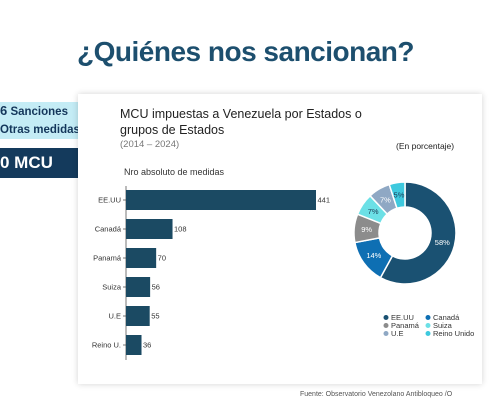  What do you see at coordinates (425, 146) in the screenshot?
I see `donut-chart-title: (En porcentaje)` at bounding box center [425, 146].